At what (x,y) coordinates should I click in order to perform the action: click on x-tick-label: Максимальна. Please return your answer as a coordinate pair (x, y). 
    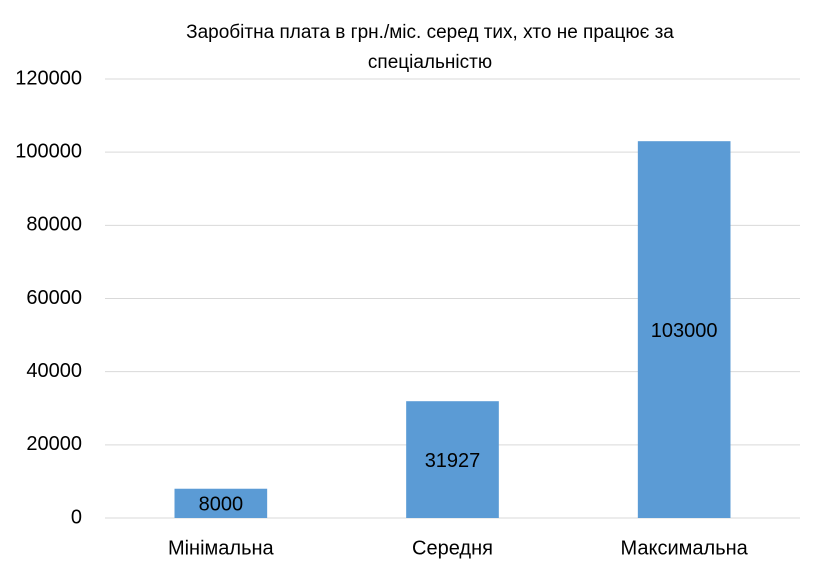
    Looking at the image, I should click on (685, 548).